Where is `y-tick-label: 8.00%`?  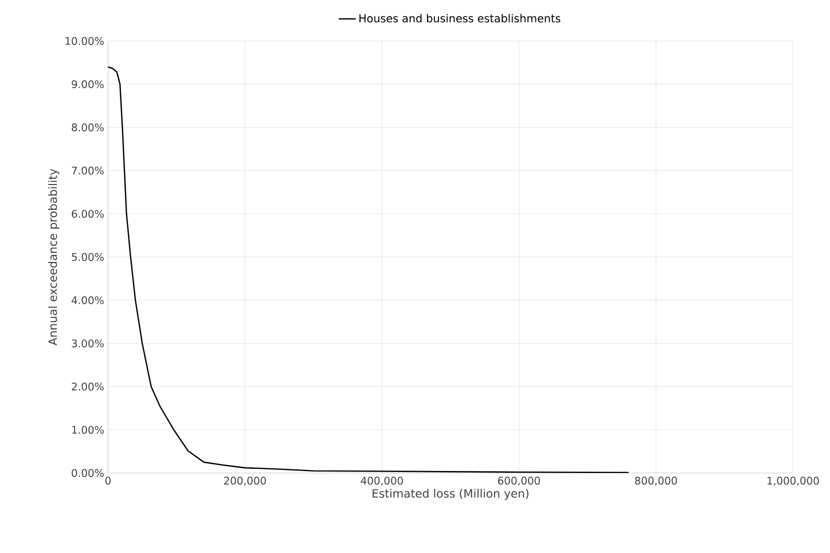 y-tick-label: 8.00% is located at coordinates (88, 127).